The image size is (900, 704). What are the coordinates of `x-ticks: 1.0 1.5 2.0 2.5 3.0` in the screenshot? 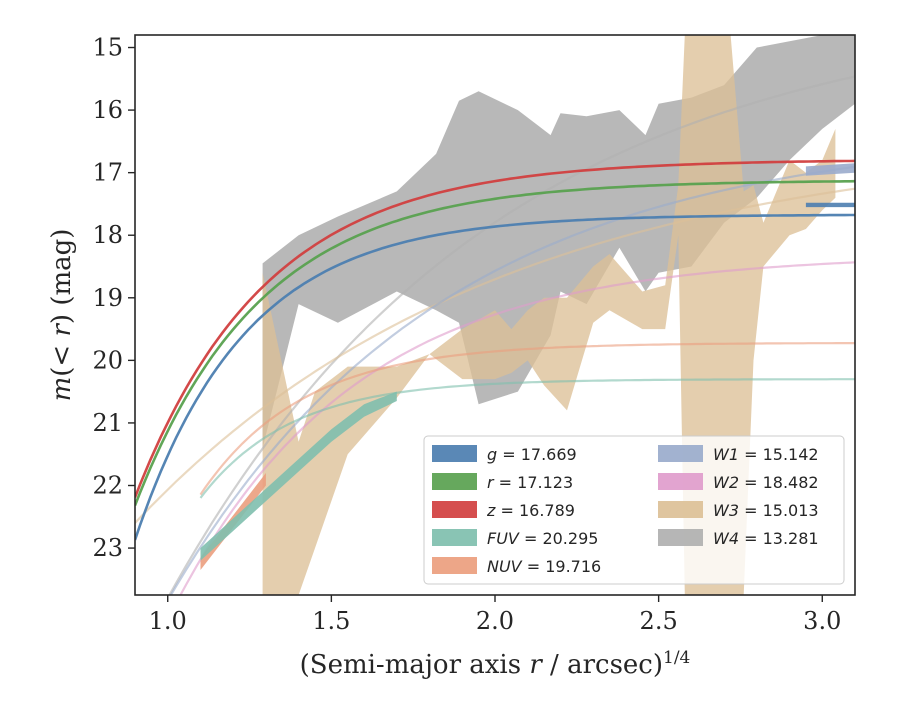 It's located at (495, 615).